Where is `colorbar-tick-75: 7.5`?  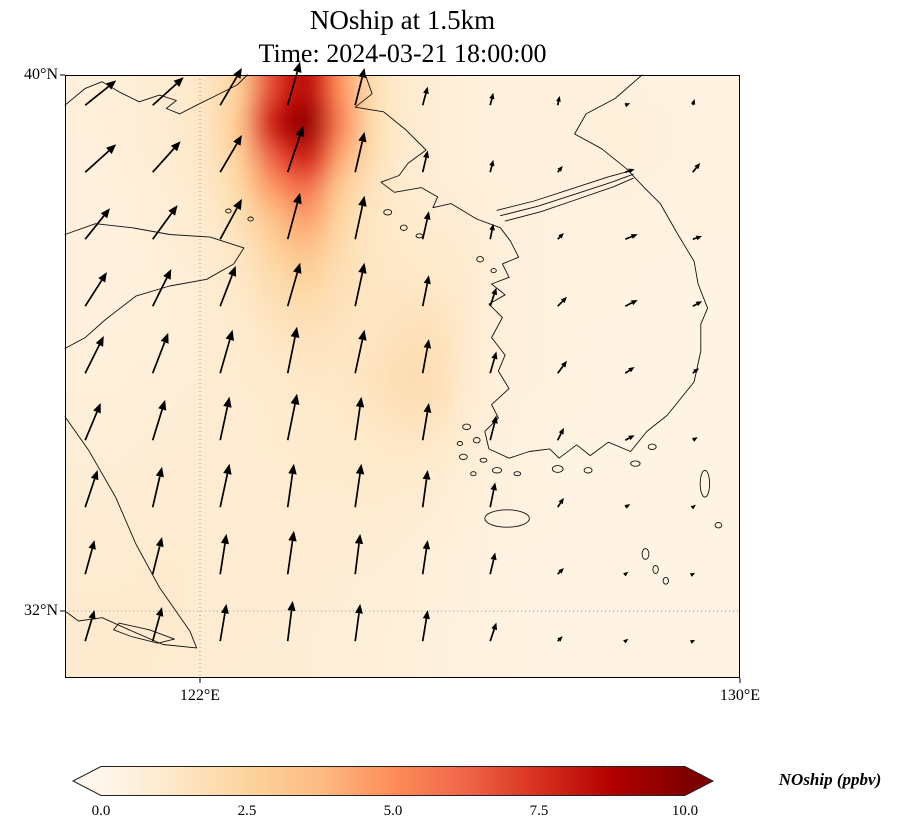
colorbar-tick-75: 7.5 is located at coordinates (539, 811).